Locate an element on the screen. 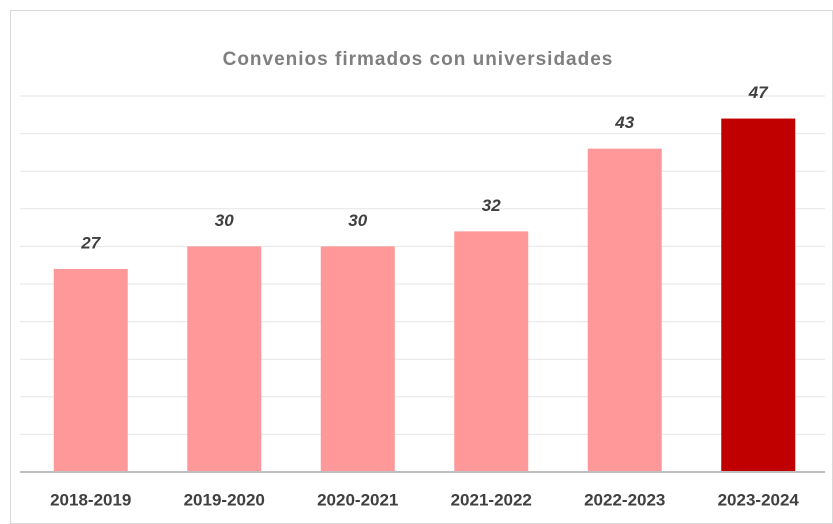 This screenshot has height=524, width=833. x-tick-label: 2023-2024 is located at coordinates (759, 499).